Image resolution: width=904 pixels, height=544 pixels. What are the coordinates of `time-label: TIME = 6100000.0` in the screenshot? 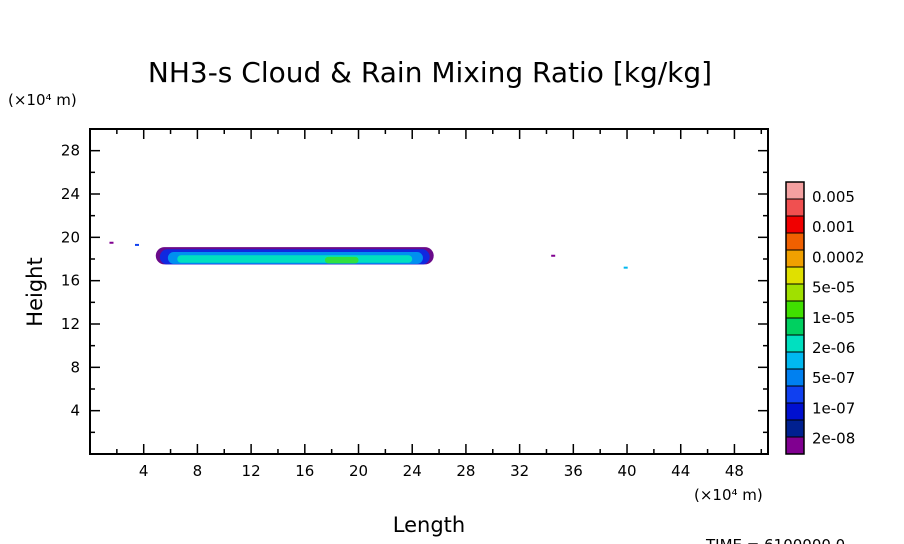 It's located at (775, 540).